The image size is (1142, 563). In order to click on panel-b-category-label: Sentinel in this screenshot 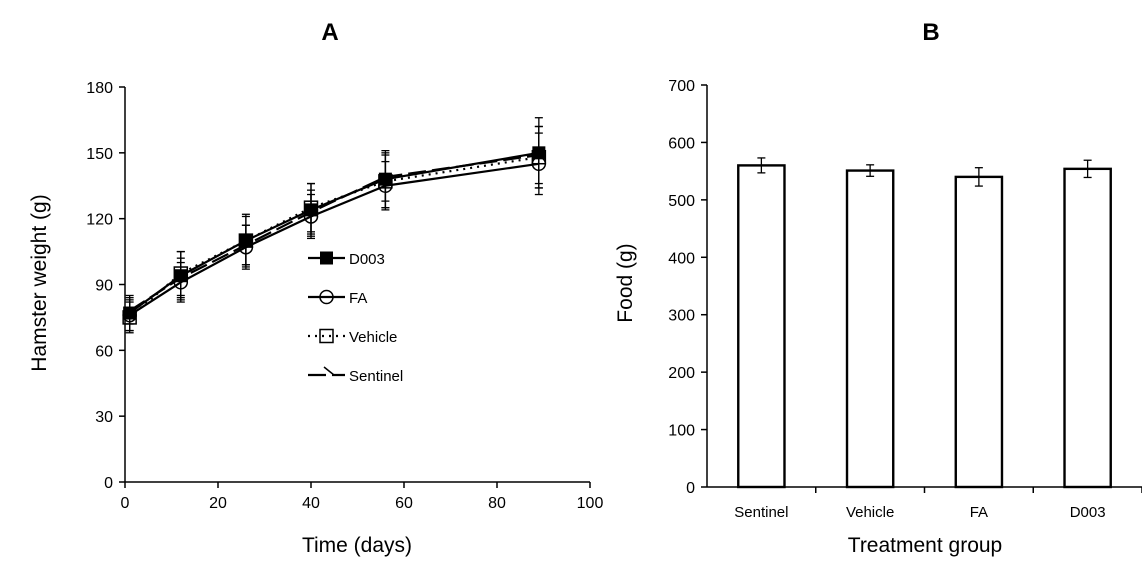, I will do `click(761, 512)`.